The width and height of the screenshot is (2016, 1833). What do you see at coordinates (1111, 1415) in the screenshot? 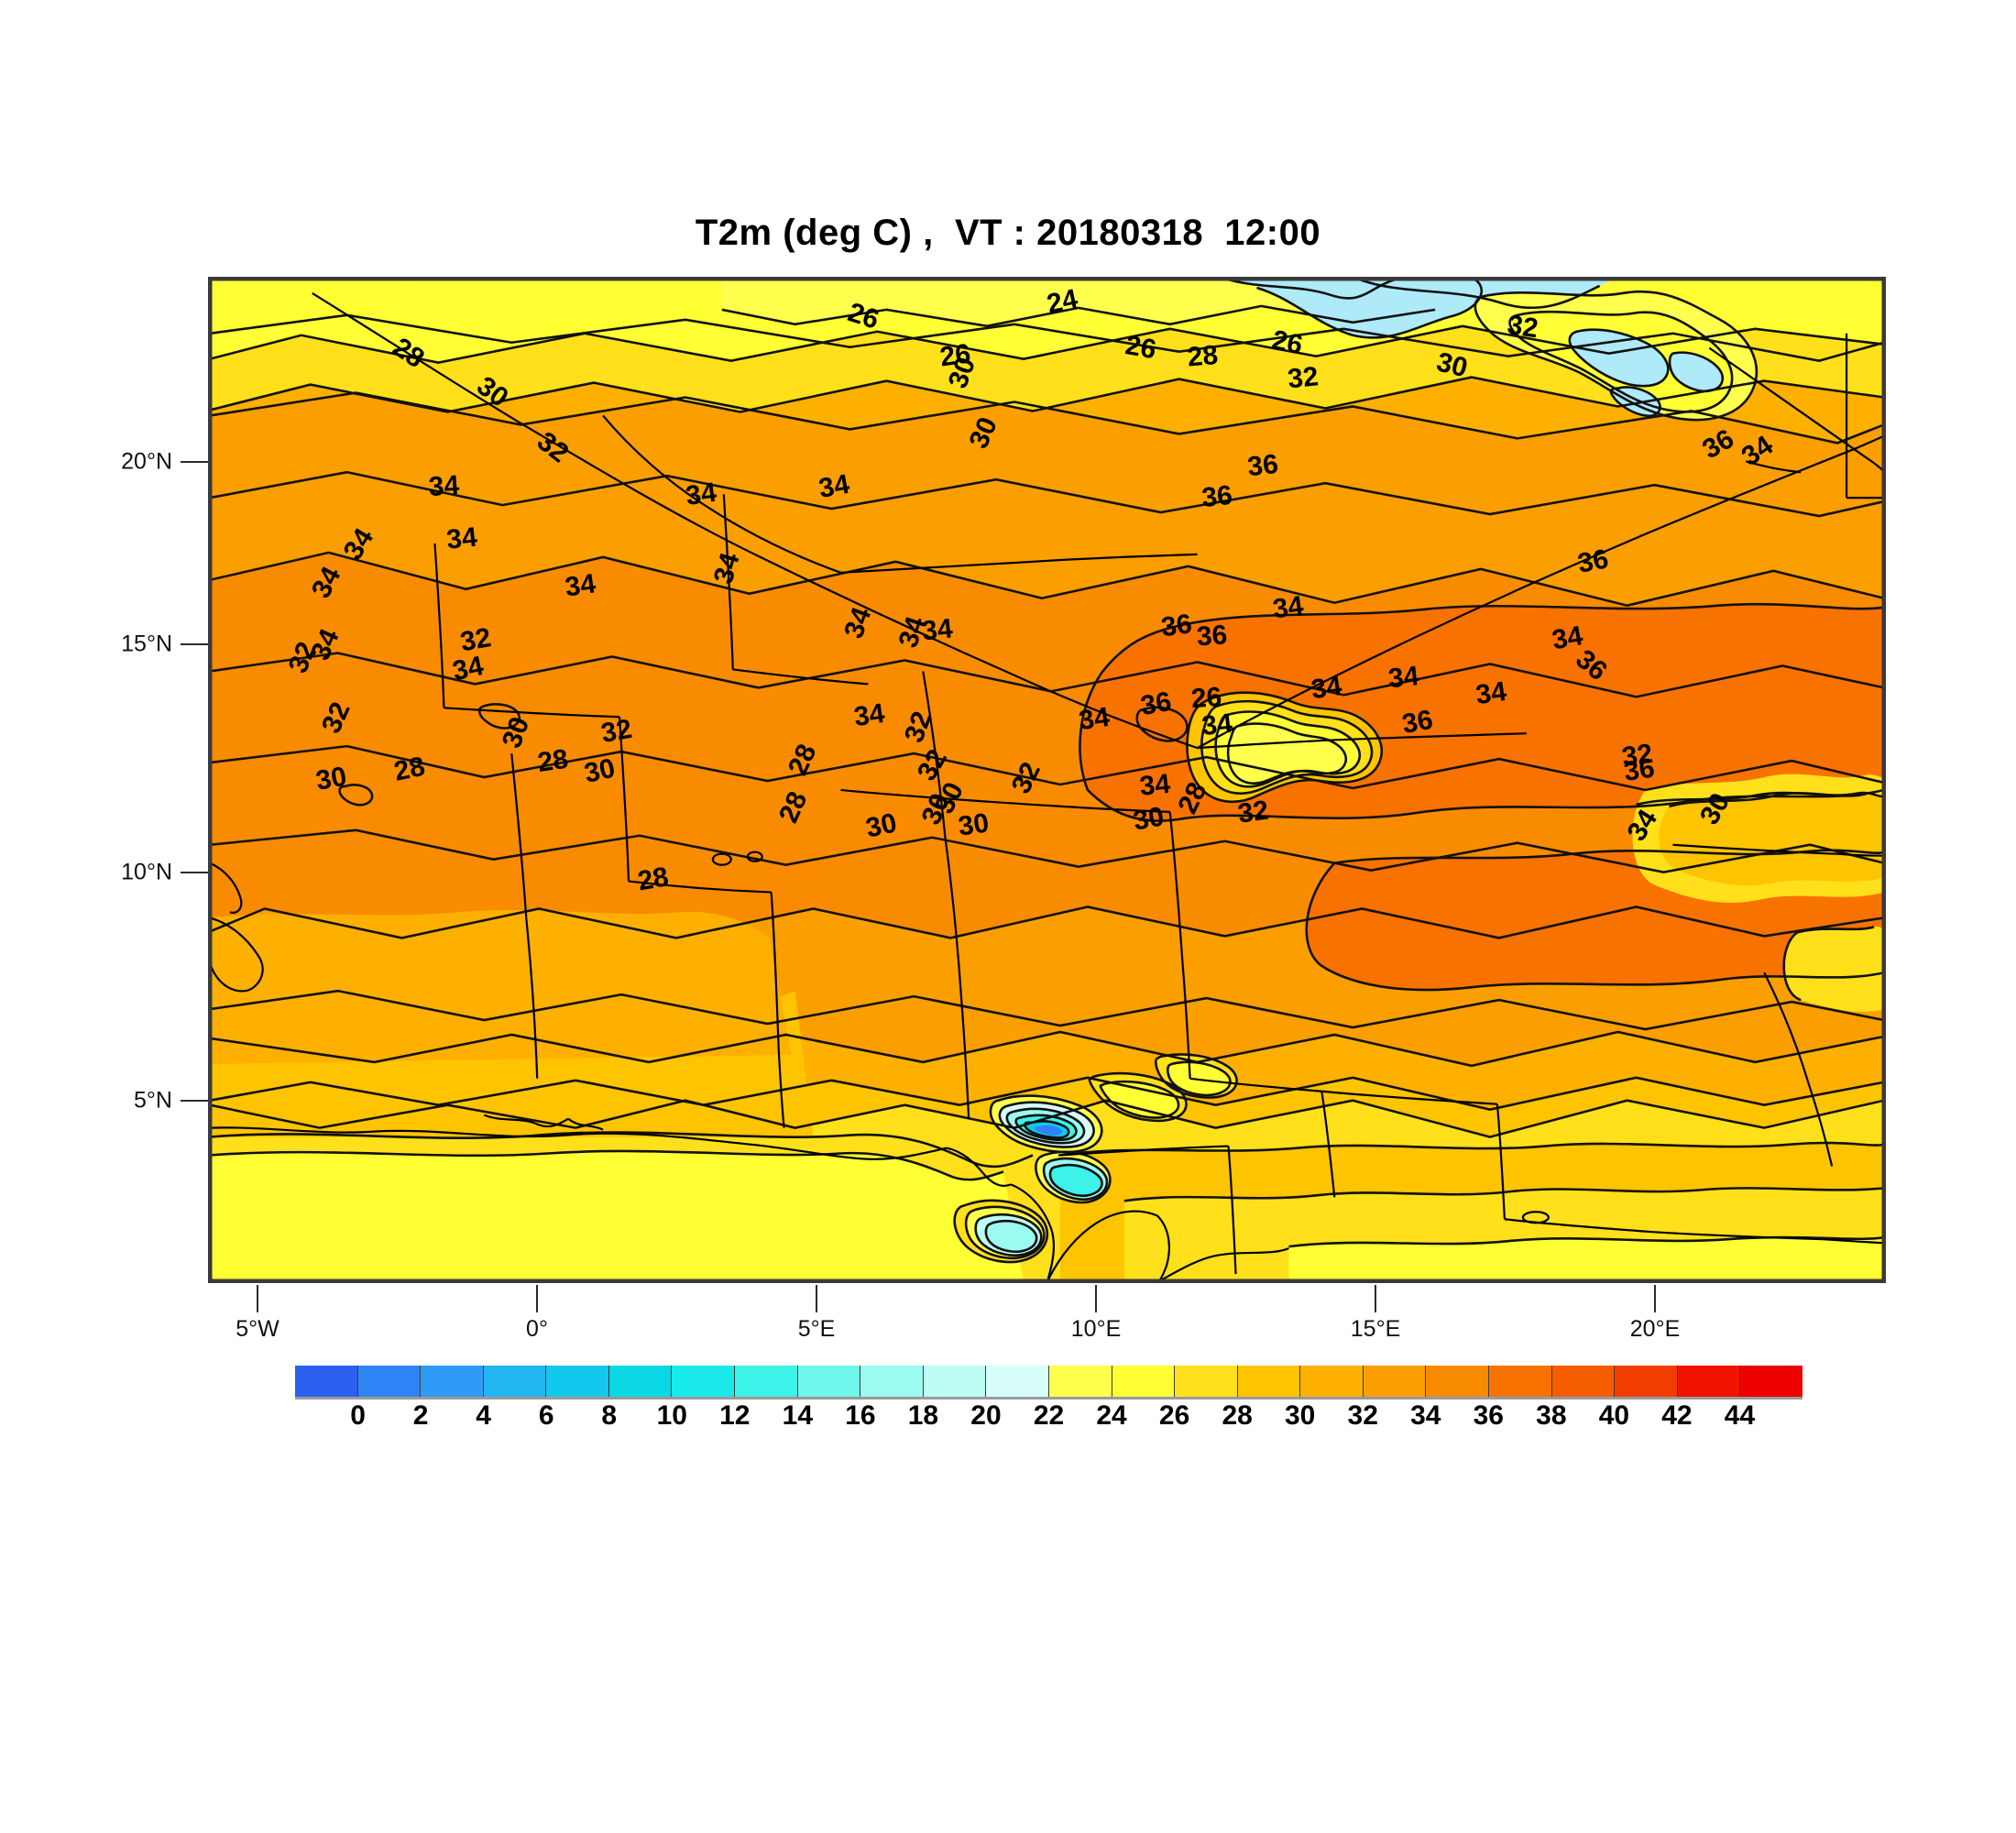
I see `colorbar-tick-24: 24` at bounding box center [1111, 1415].